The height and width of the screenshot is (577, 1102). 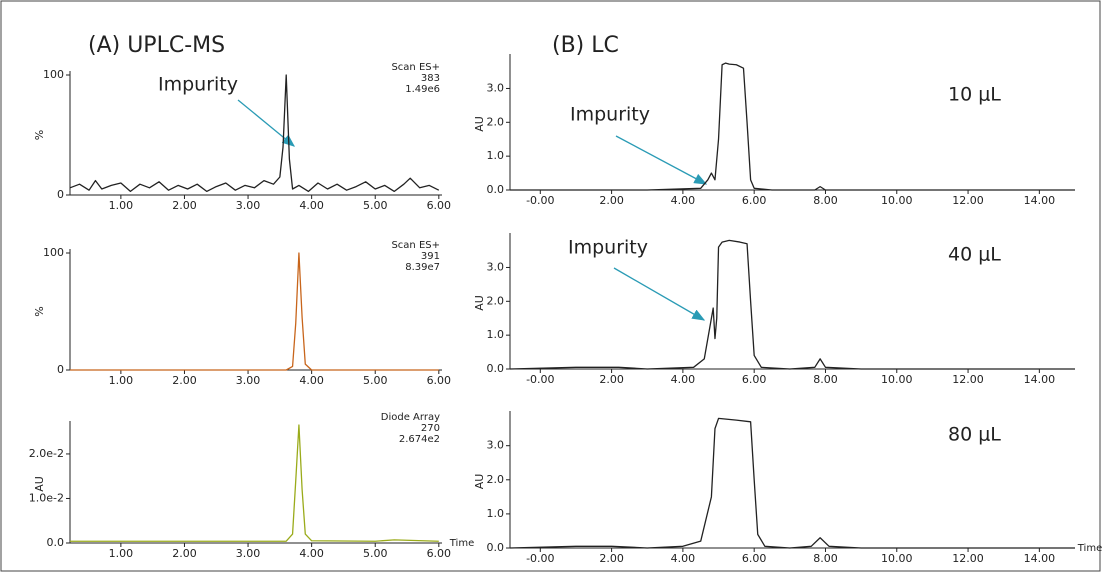 What do you see at coordinates (422, 89) in the screenshot?
I see `trace-info: 1.49e6` at bounding box center [422, 89].